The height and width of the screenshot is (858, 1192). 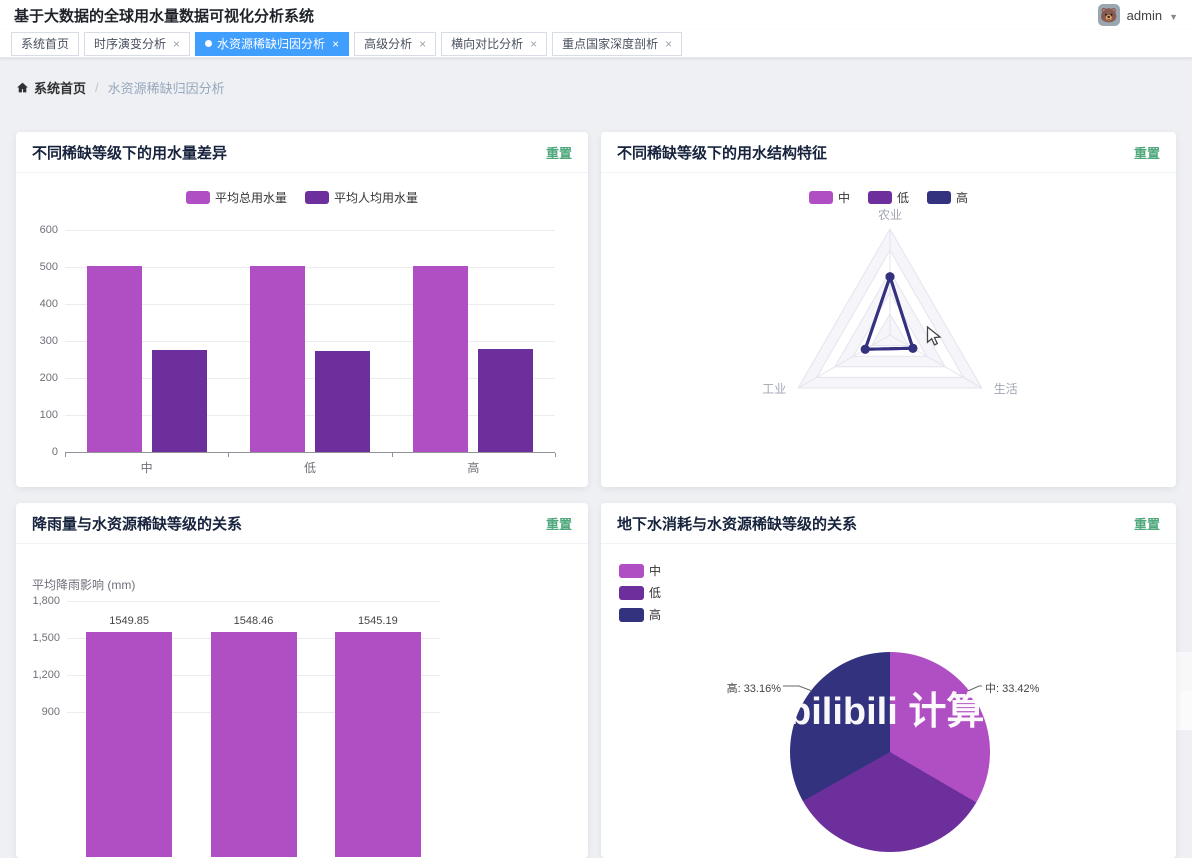 What do you see at coordinates (114, 358) in the screenshot?
I see `bar-中-平均总用水量` at bounding box center [114, 358].